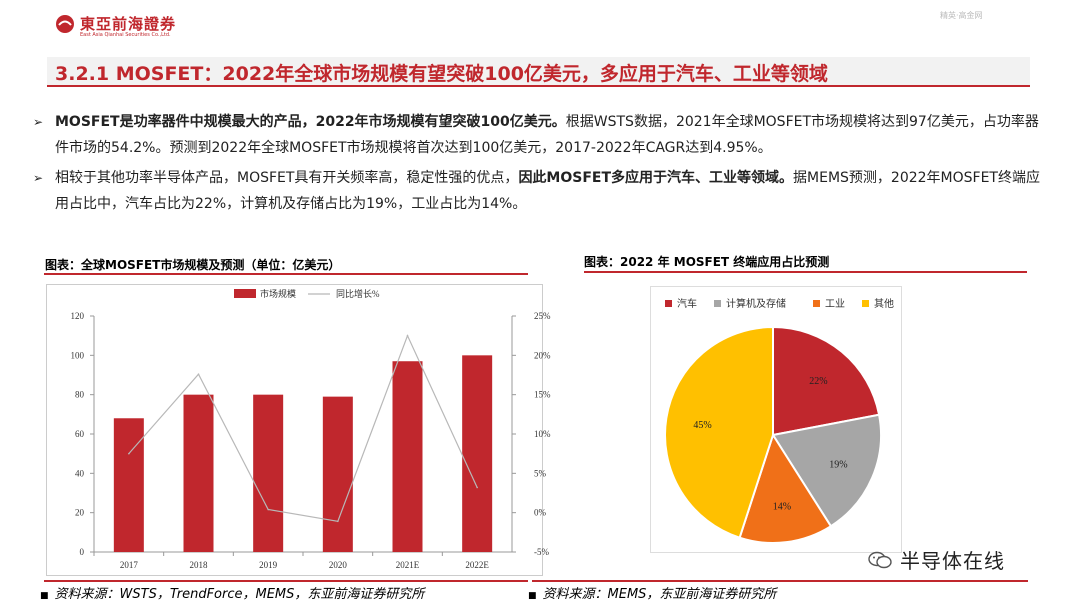  What do you see at coordinates (125, 35) in the screenshot?
I see `company-logo-subtext: East Asia Qianhai Securities Co.,Ltd.` at bounding box center [125, 35].